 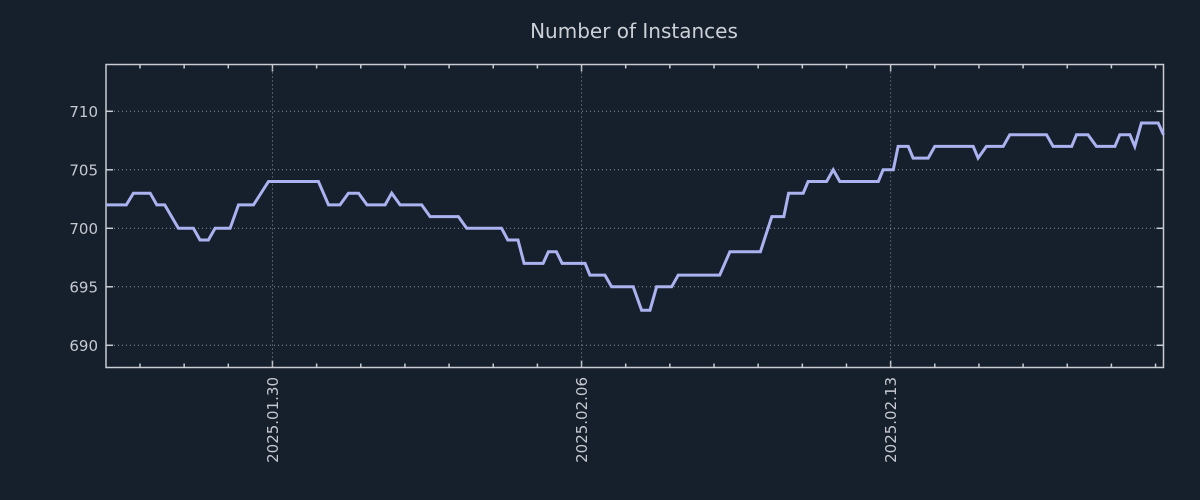 What do you see at coordinates (83, 112) in the screenshot?
I see `y-tick-label: 710` at bounding box center [83, 112].